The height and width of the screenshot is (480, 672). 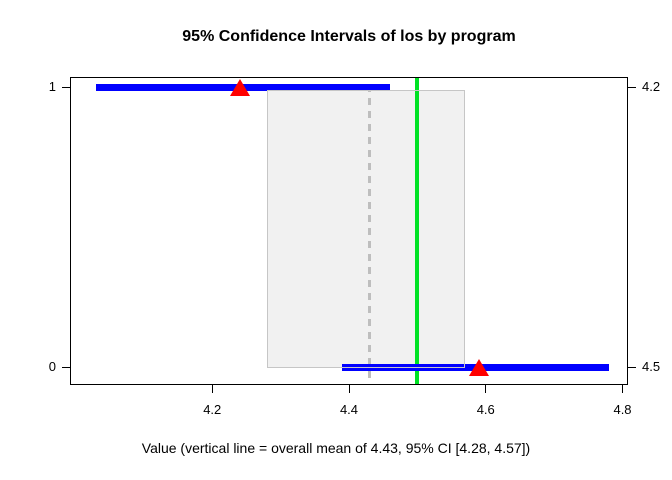 I want to click on overall-solid-vline, so click(x=417, y=231).